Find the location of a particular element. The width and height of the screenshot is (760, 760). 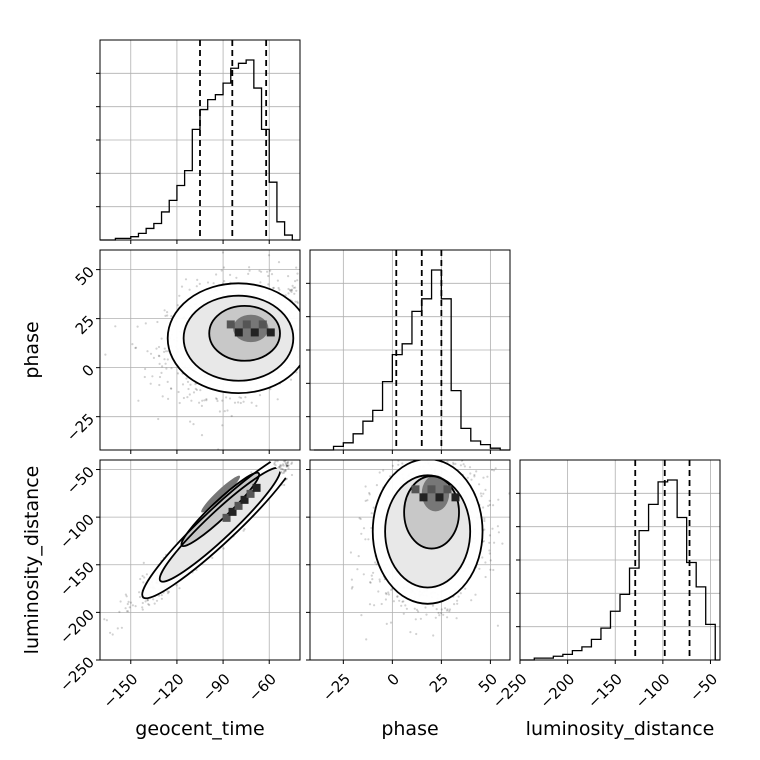

xtick-label-phase: −25 is located at coordinates (336, 687).